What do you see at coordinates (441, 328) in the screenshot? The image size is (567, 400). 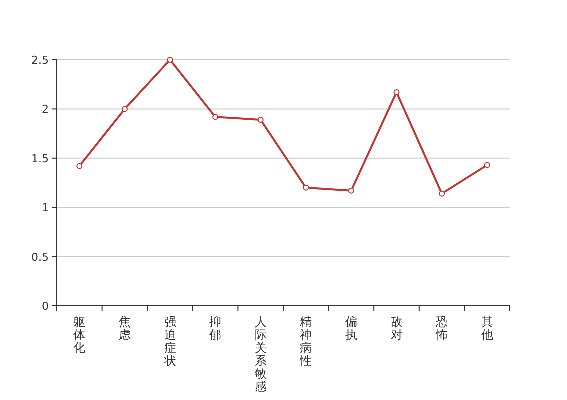 I see `x-tick-label: 恐怖` at bounding box center [441, 328].